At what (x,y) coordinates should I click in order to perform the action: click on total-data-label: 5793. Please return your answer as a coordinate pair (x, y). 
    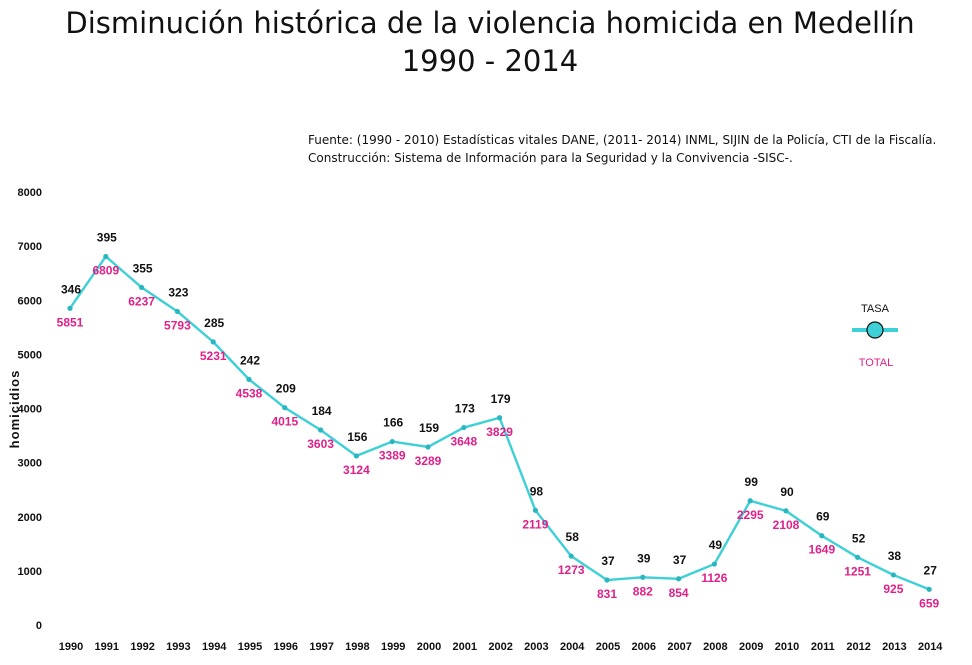
    Looking at the image, I should click on (177, 325).